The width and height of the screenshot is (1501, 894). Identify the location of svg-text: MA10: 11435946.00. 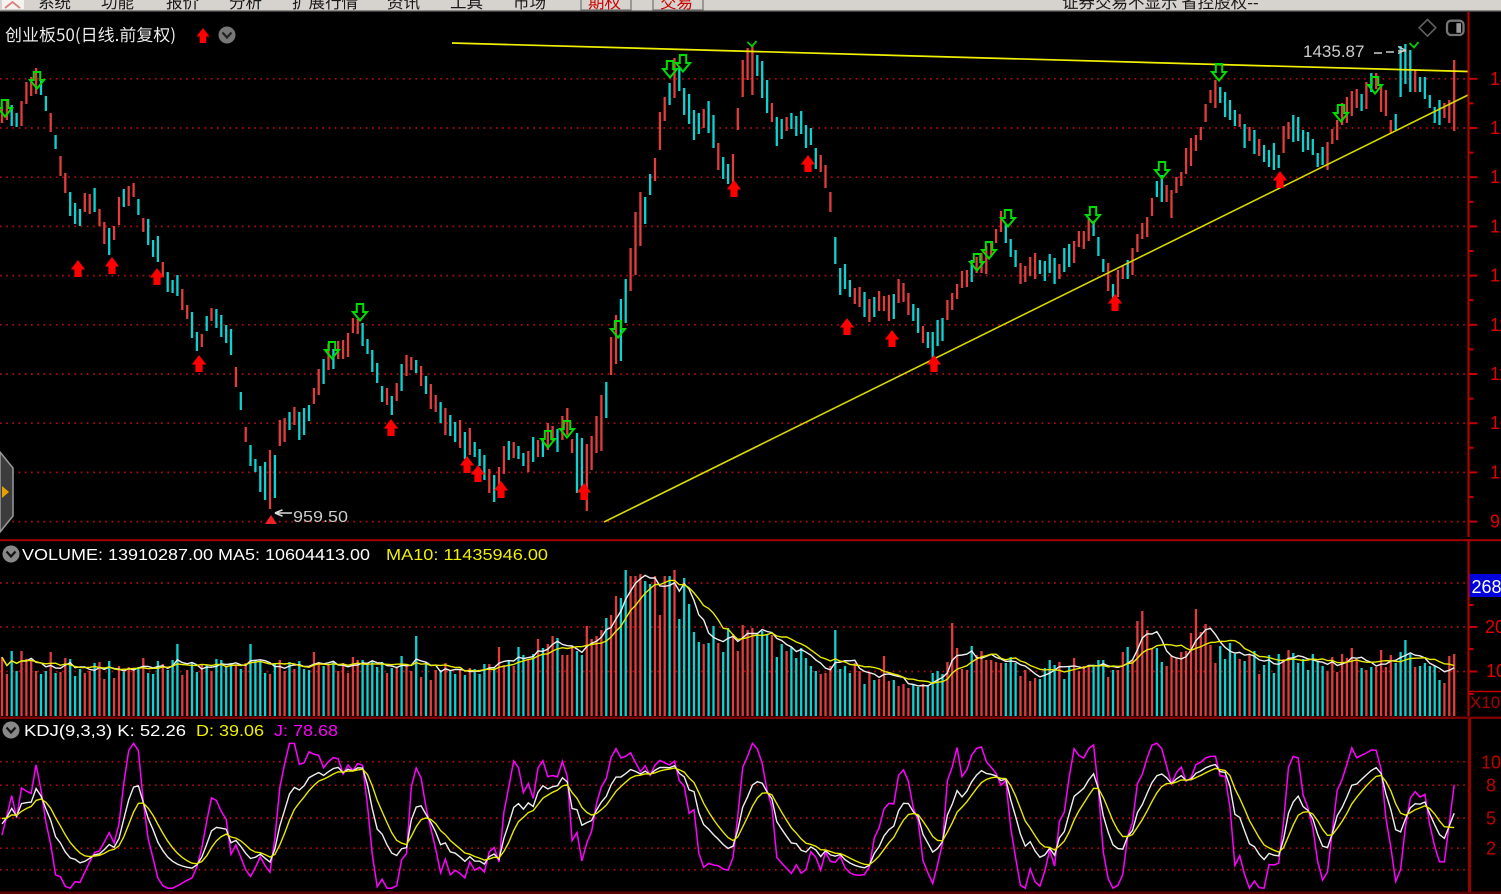
(467, 555).